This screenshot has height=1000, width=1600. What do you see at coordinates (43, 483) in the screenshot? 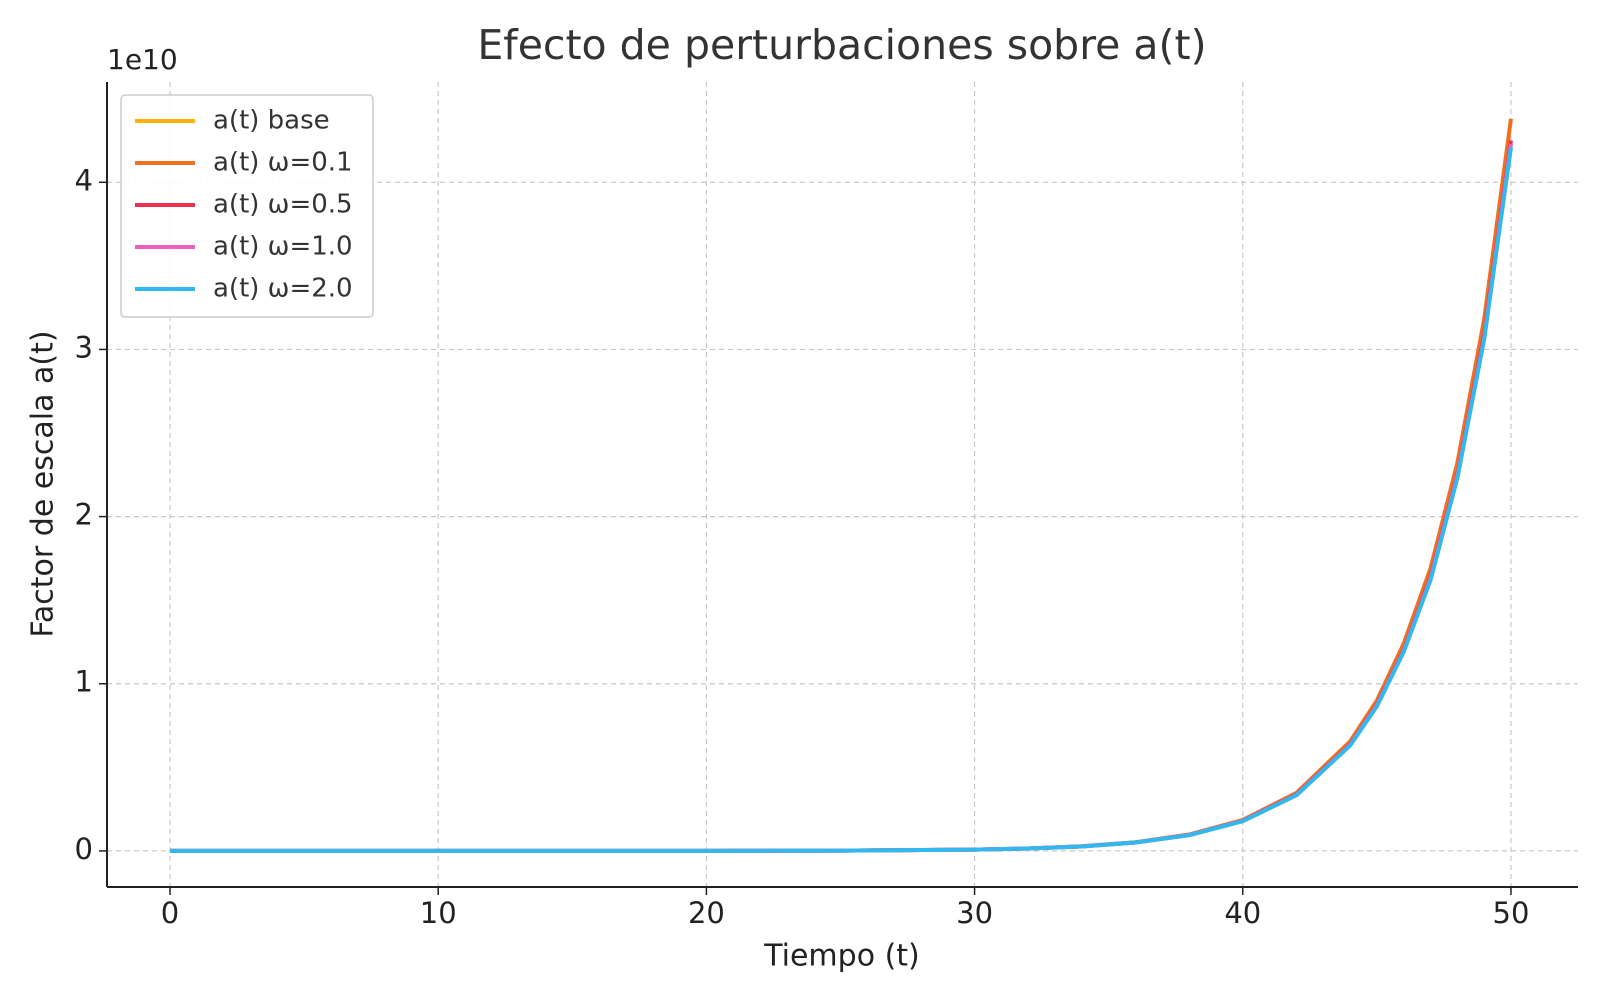
I see `y-axis-label: Factor de escala a(t)` at bounding box center [43, 483].